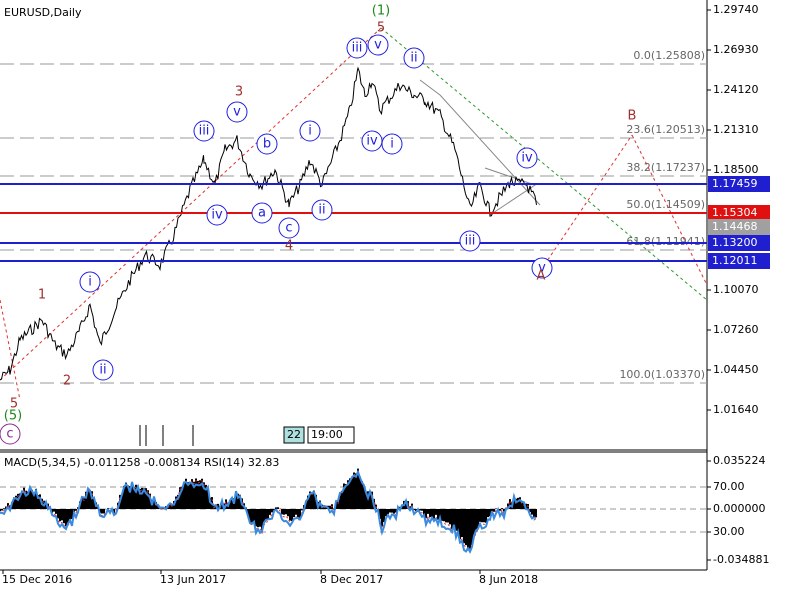 This screenshot has width=793, height=594. What do you see at coordinates (42, 295) in the screenshot?
I see `wave-label: 1` at bounding box center [42, 295].